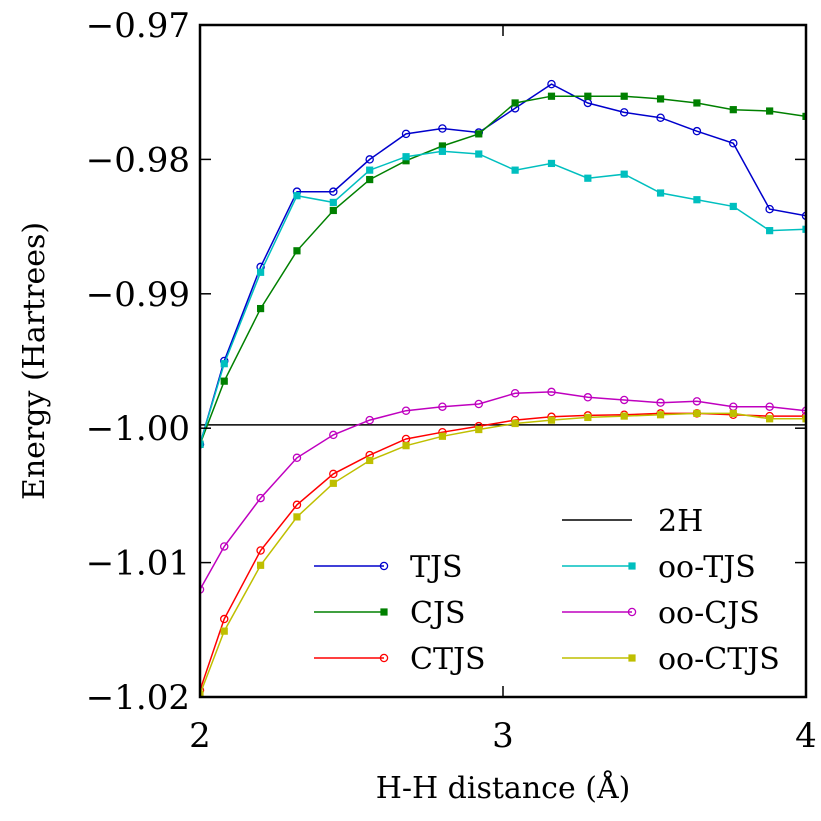 This screenshot has height=821, width=821. Describe the element at coordinates (138, 429) in the screenshot. I see `y-tick-label: −1.00` at that location.